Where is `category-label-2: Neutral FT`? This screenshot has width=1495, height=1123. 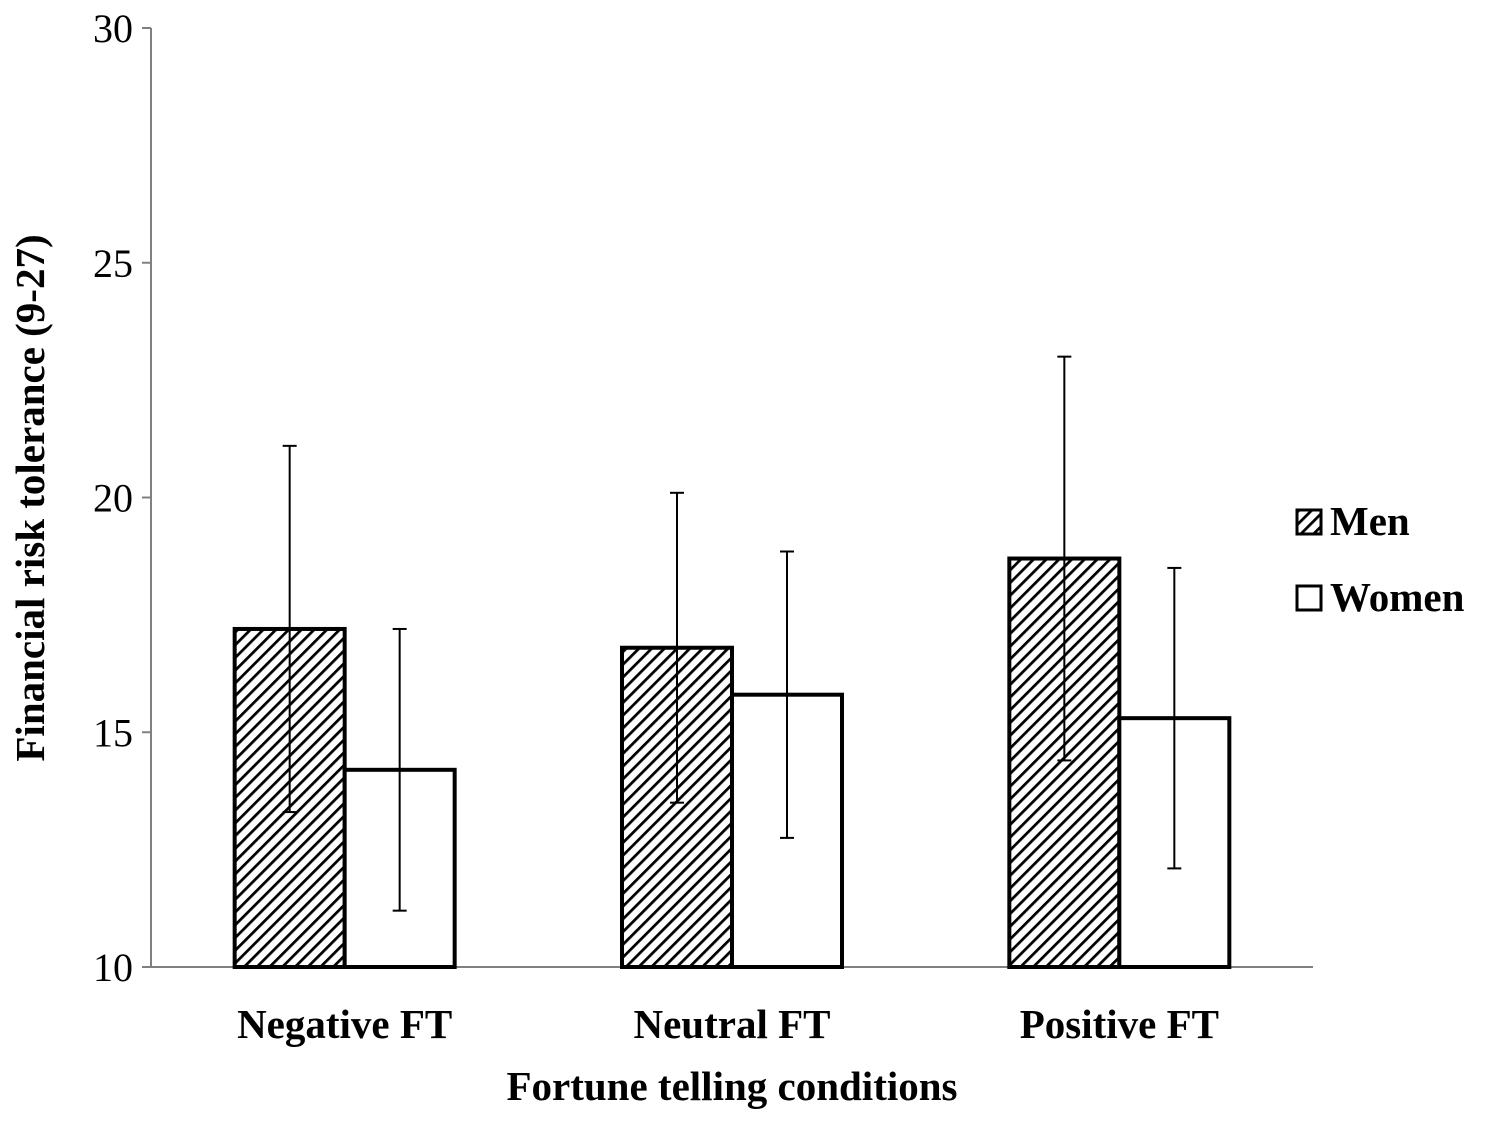
category-label-2: Neutral FT is located at coordinates (732, 1024).